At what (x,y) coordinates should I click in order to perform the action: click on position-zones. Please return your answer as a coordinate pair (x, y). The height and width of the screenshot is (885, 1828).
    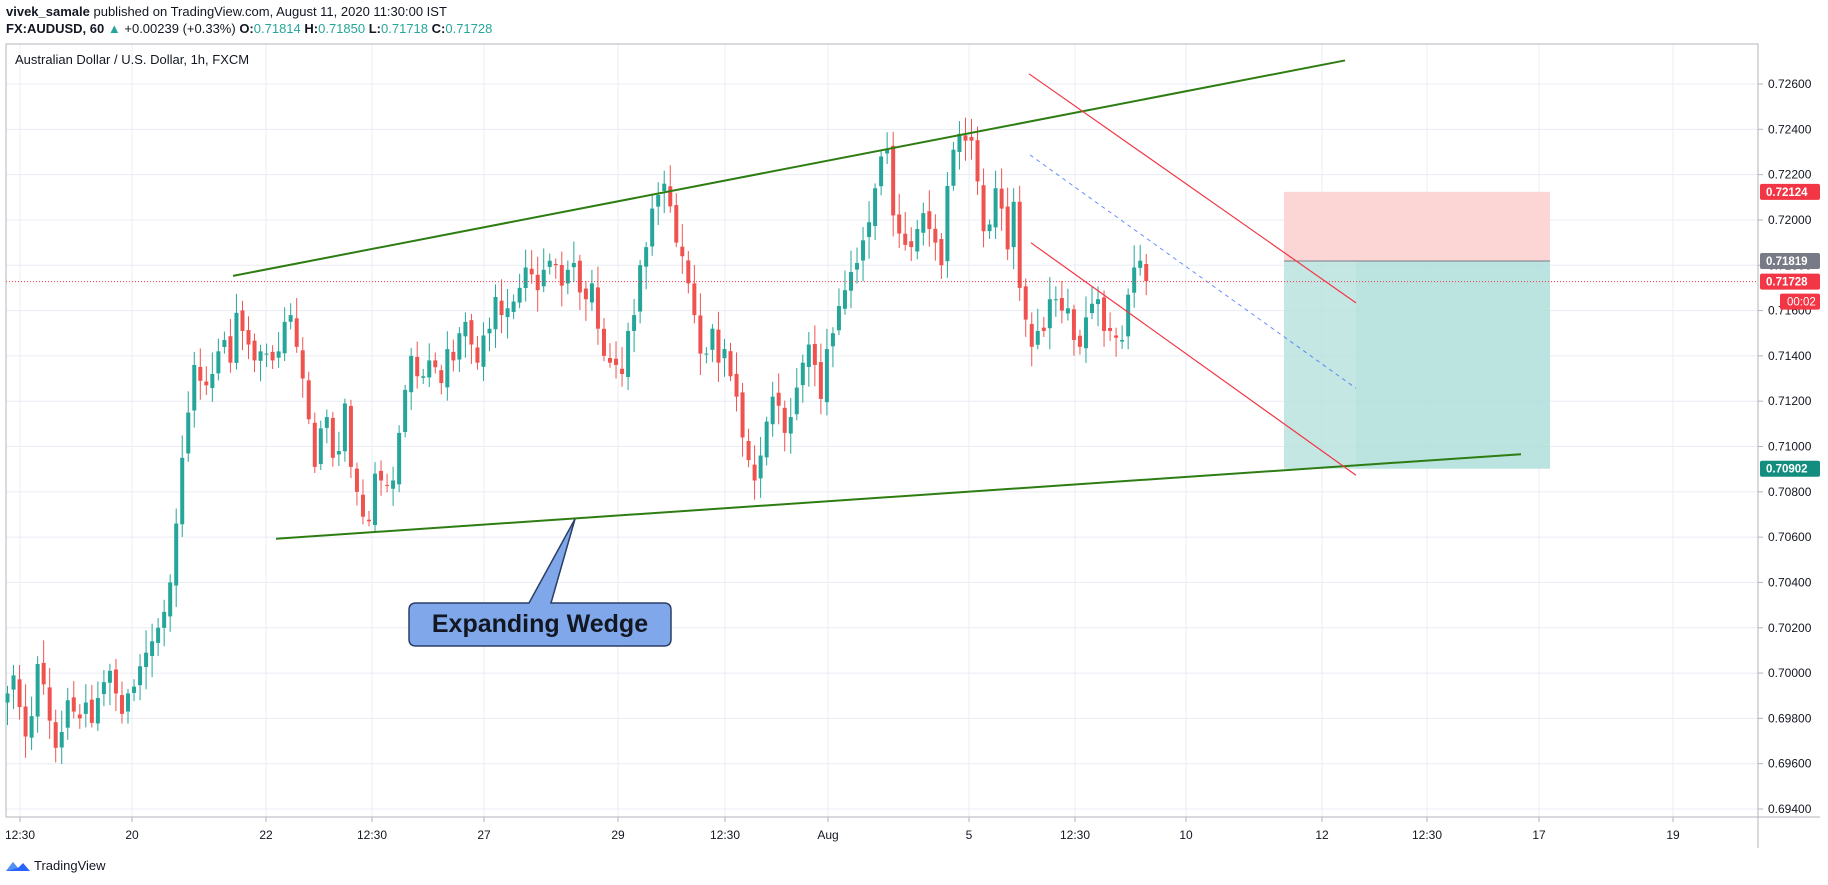
    Looking at the image, I should click on (1417, 330).